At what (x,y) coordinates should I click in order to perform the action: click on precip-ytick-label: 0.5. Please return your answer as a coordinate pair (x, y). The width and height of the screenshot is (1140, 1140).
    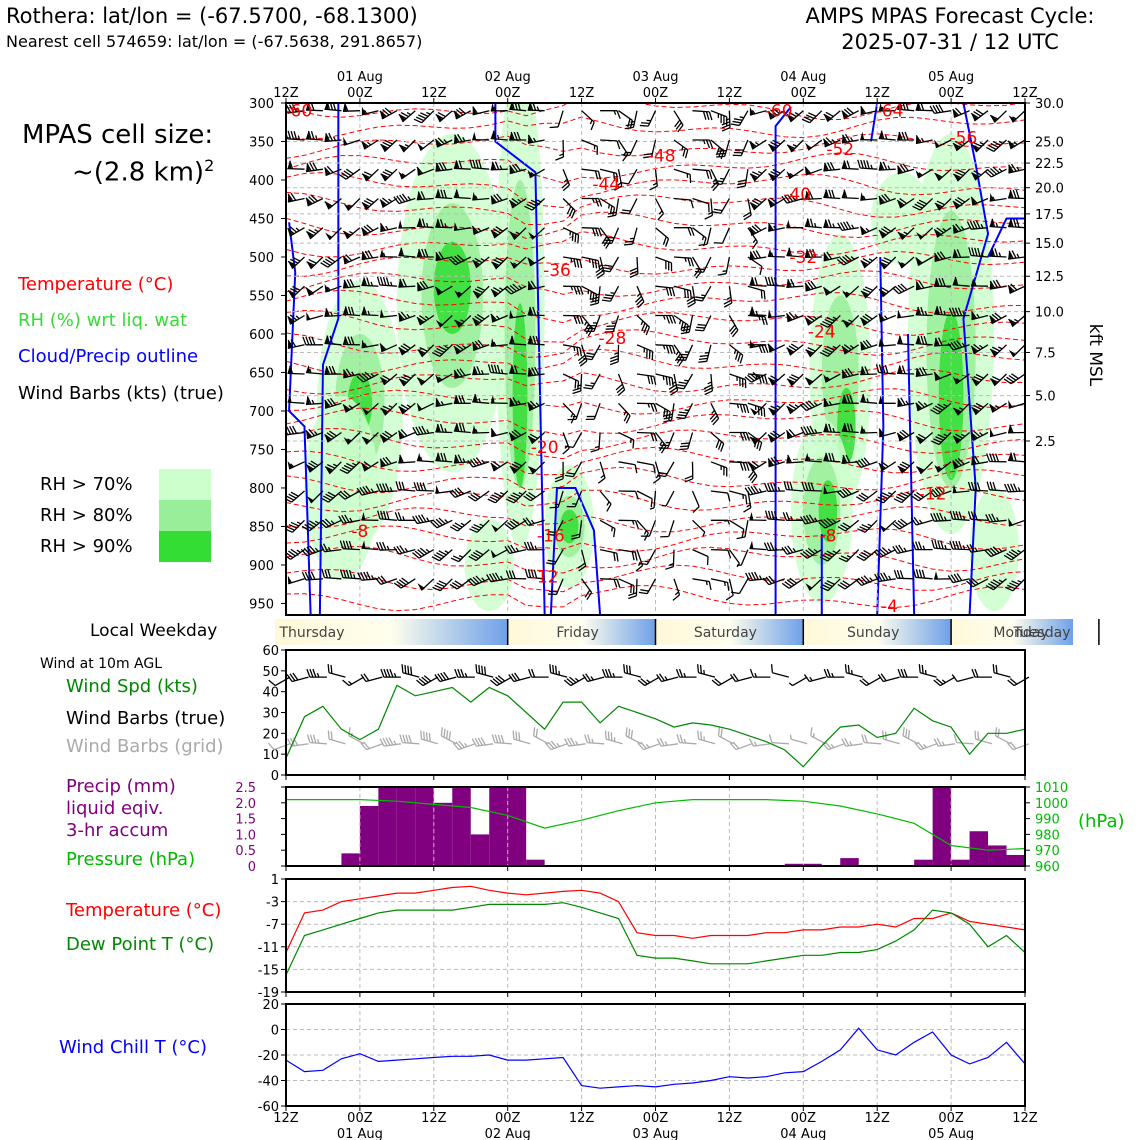
    Looking at the image, I should click on (245, 851).